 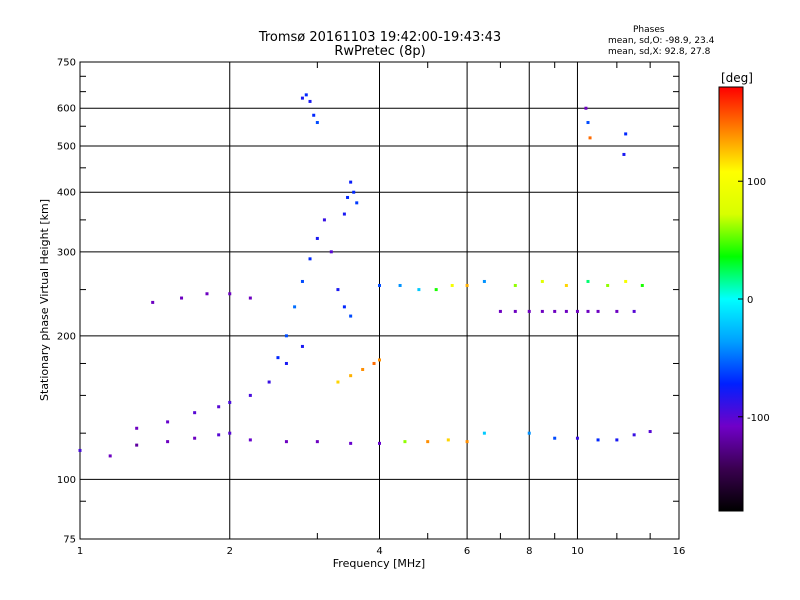 What do you see at coordinates (230, 551) in the screenshot?
I see `x-tick-label: 2` at bounding box center [230, 551].